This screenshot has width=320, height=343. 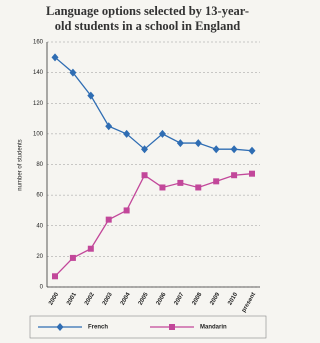 I want to click on x-tick-label: 2005, so click(x=144, y=298).